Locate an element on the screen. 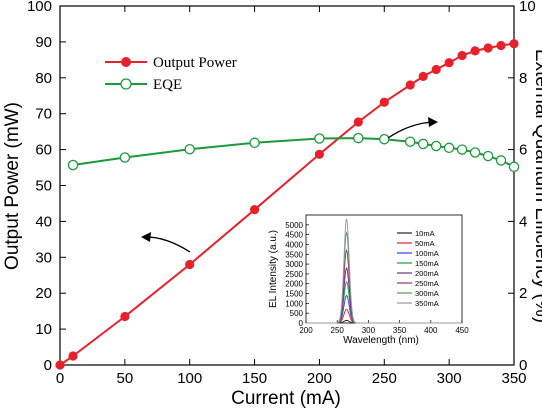  x-axis-title: Current (mA) is located at coordinates (286, 398).